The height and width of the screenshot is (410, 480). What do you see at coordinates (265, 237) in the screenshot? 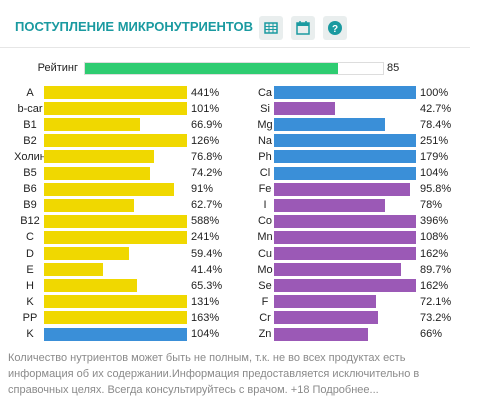
I see `nutrient-name: Mn` at bounding box center [265, 237].